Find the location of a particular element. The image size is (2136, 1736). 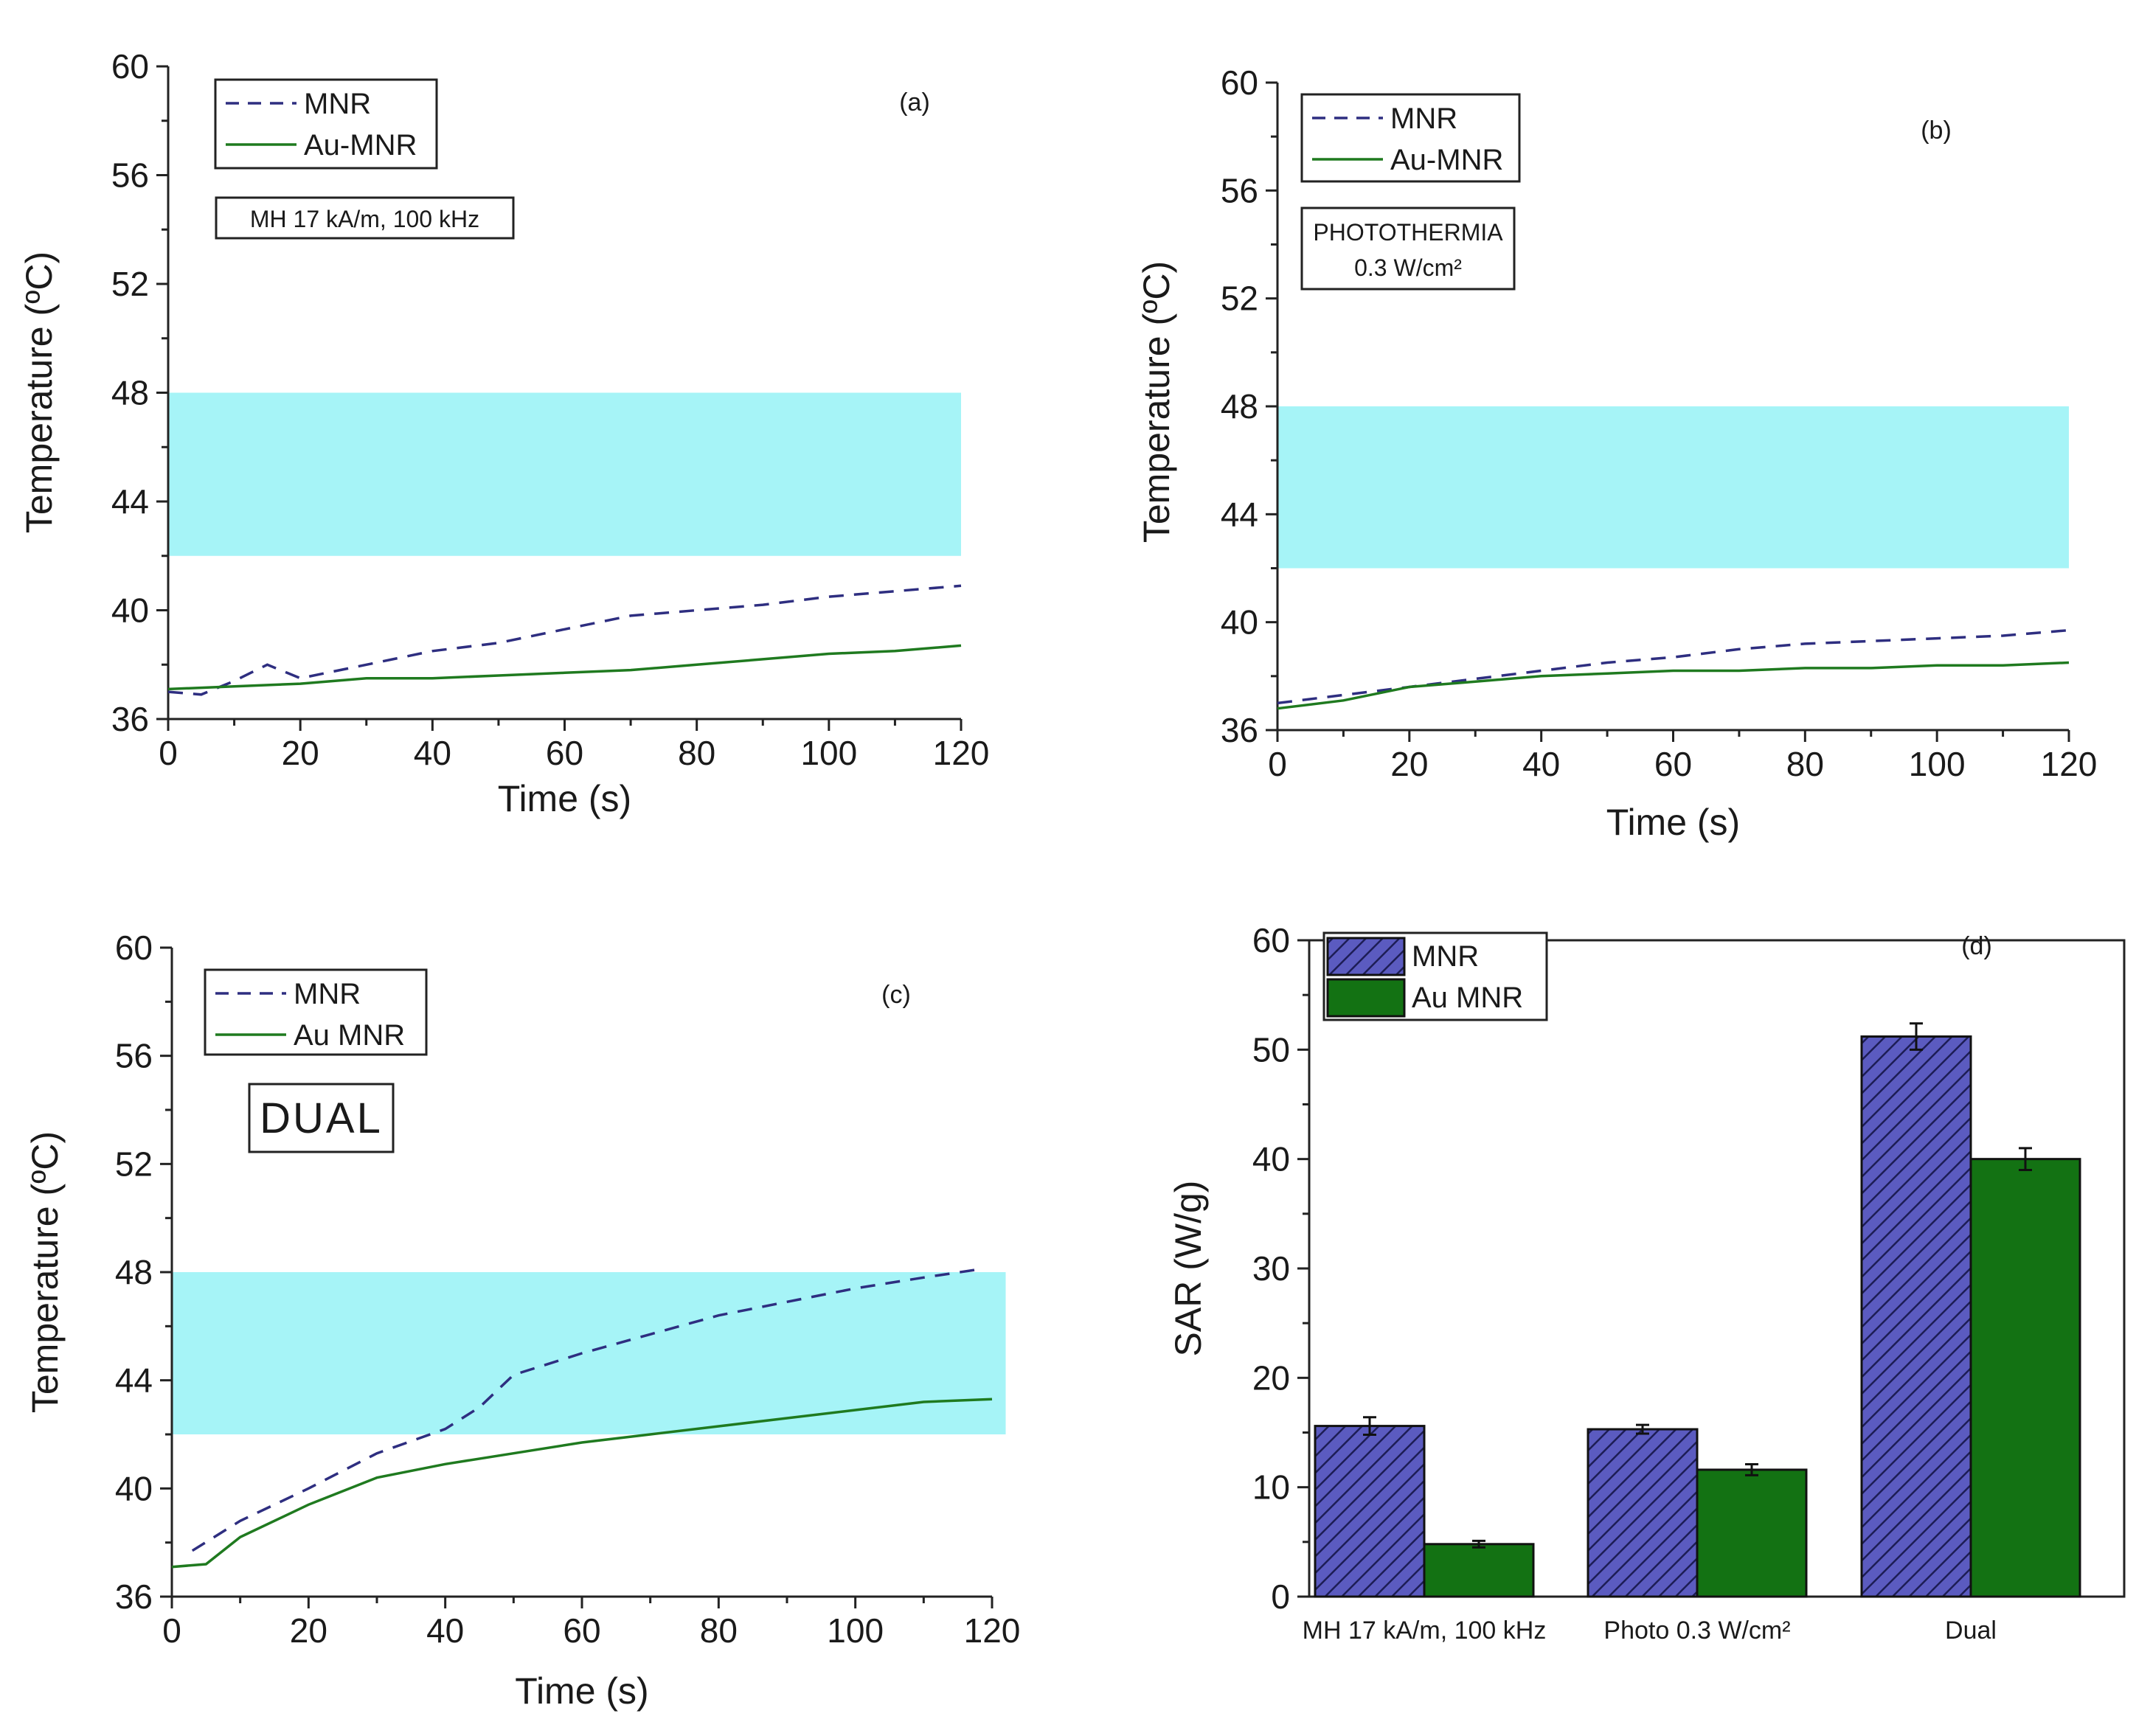

annotation-text-line2: 0.3 W/cm² is located at coordinates (1408, 267).